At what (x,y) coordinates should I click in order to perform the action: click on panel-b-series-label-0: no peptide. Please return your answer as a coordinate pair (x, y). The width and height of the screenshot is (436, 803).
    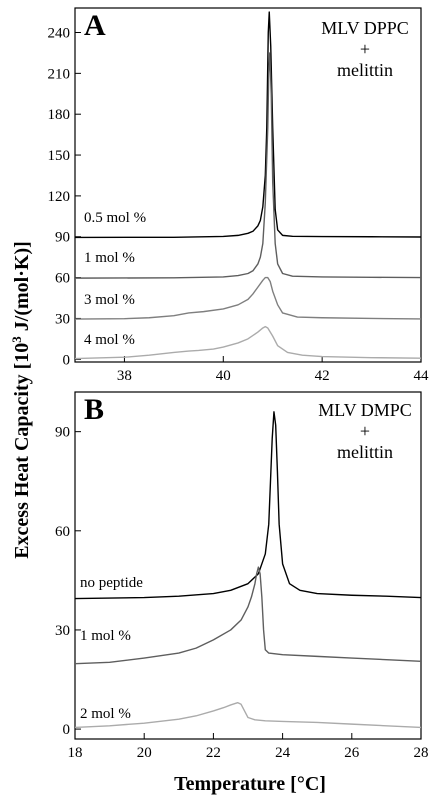
    Looking at the image, I should click on (111, 583).